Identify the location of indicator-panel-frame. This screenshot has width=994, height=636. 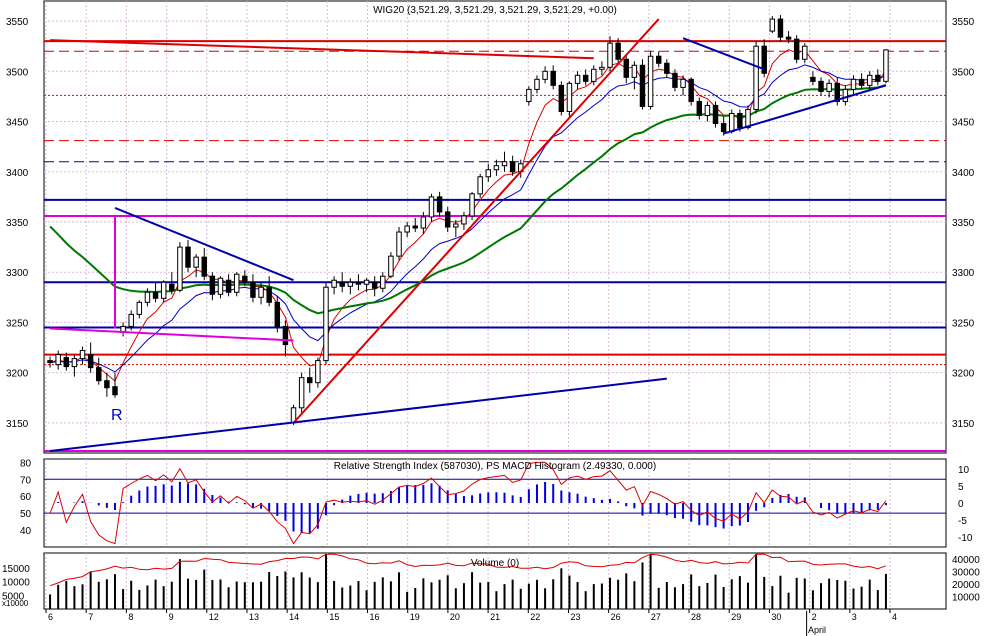
(495, 503).